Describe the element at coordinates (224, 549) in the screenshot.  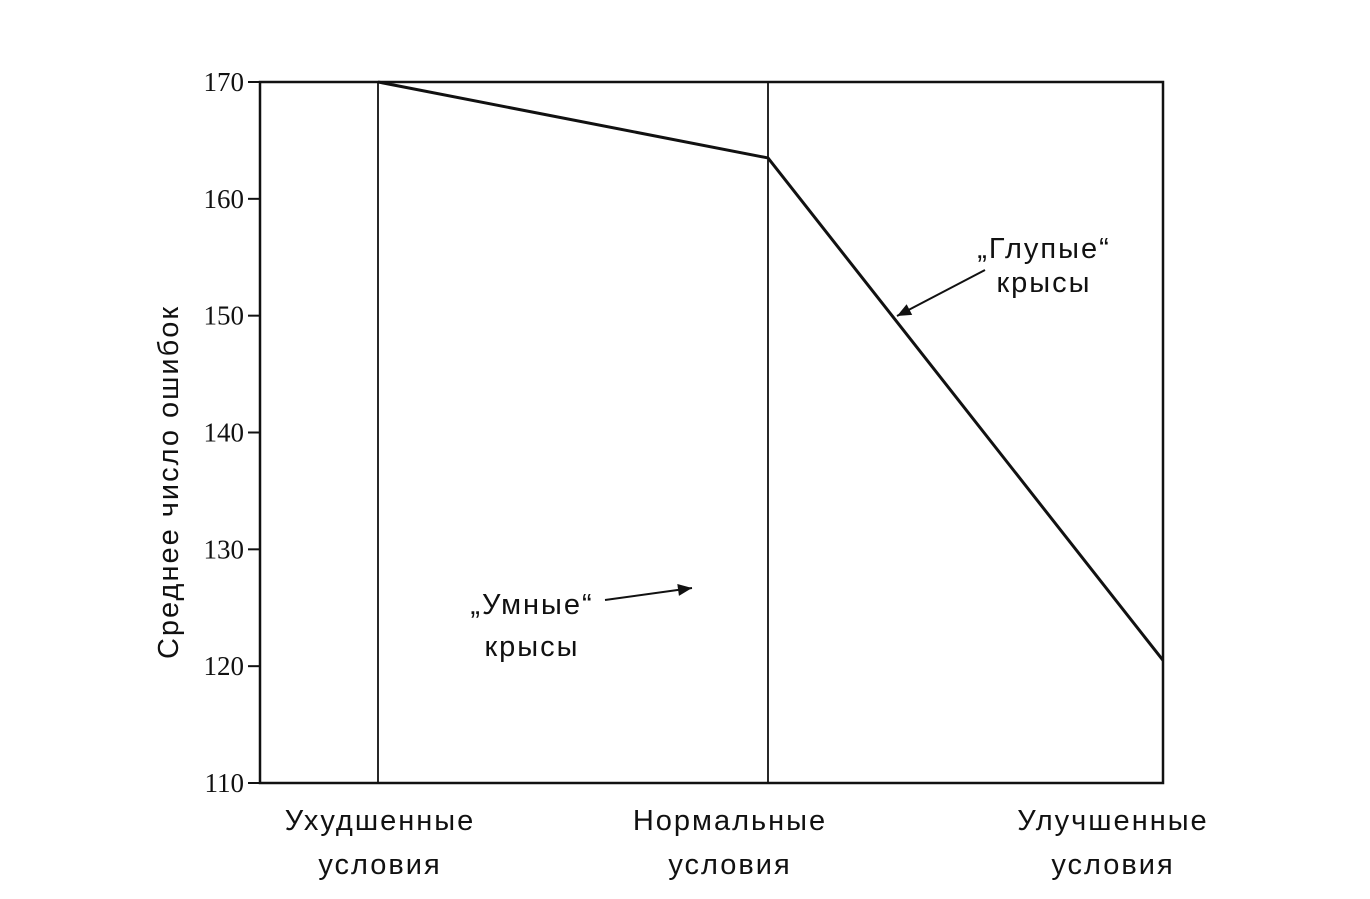
I see `y-tick-label: 130` at that location.